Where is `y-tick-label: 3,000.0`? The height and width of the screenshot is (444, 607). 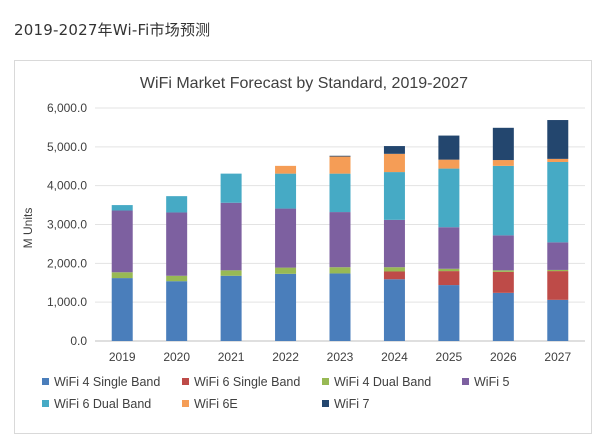 y-tick-label: 3,000.0 is located at coordinates (67, 225).